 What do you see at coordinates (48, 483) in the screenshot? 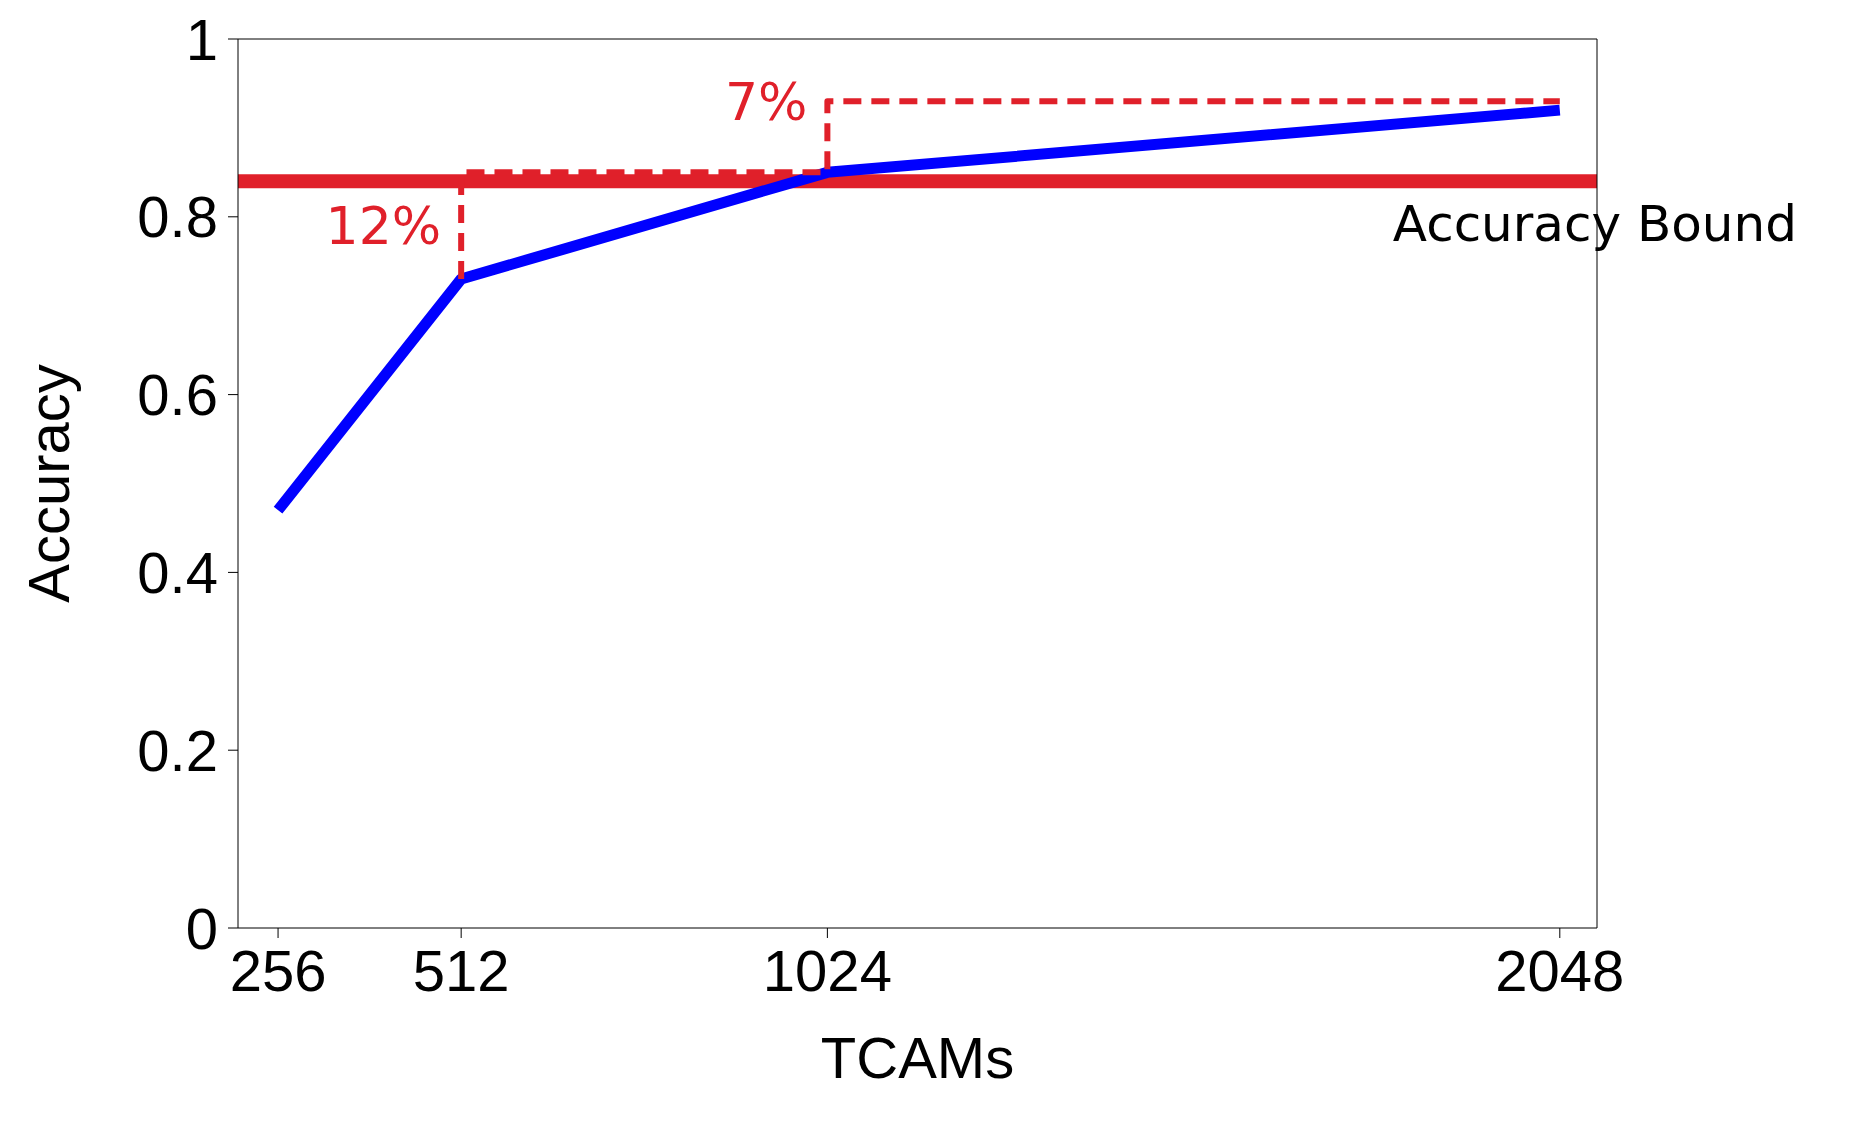
I see `y-axis-title: Accuracy` at bounding box center [48, 483].